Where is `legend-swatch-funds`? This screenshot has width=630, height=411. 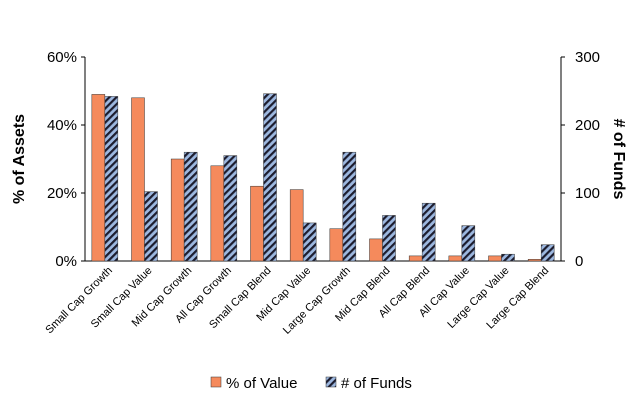
legend-swatch-funds is located at coordinates (331, 382).